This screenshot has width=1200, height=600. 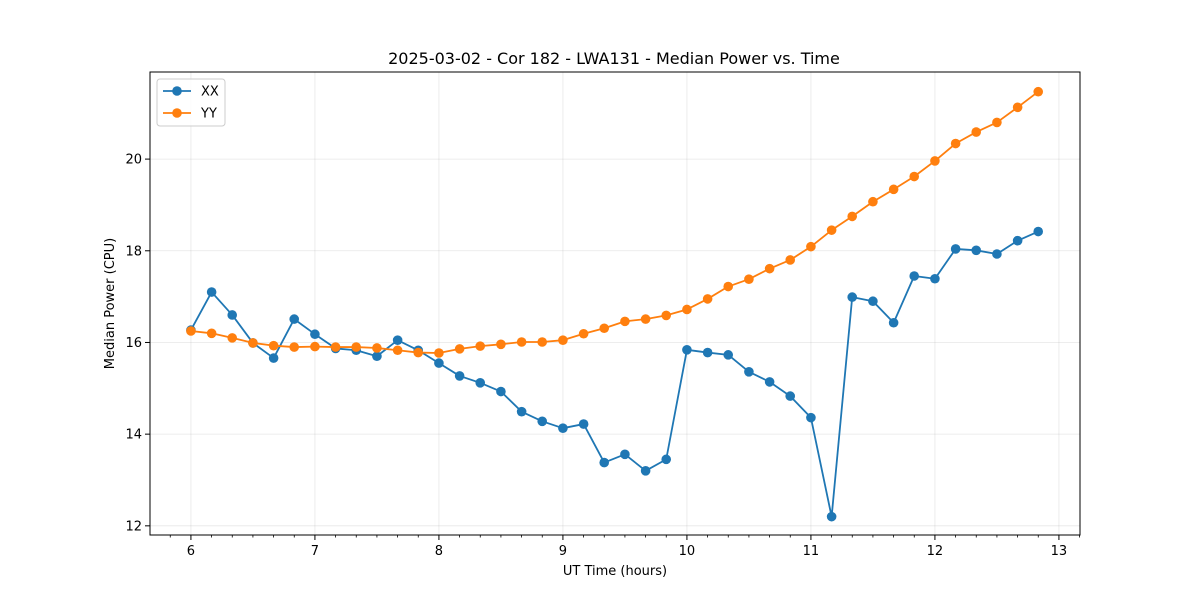 I want to click on legend-marker-yy, so click(x=177, y=113).